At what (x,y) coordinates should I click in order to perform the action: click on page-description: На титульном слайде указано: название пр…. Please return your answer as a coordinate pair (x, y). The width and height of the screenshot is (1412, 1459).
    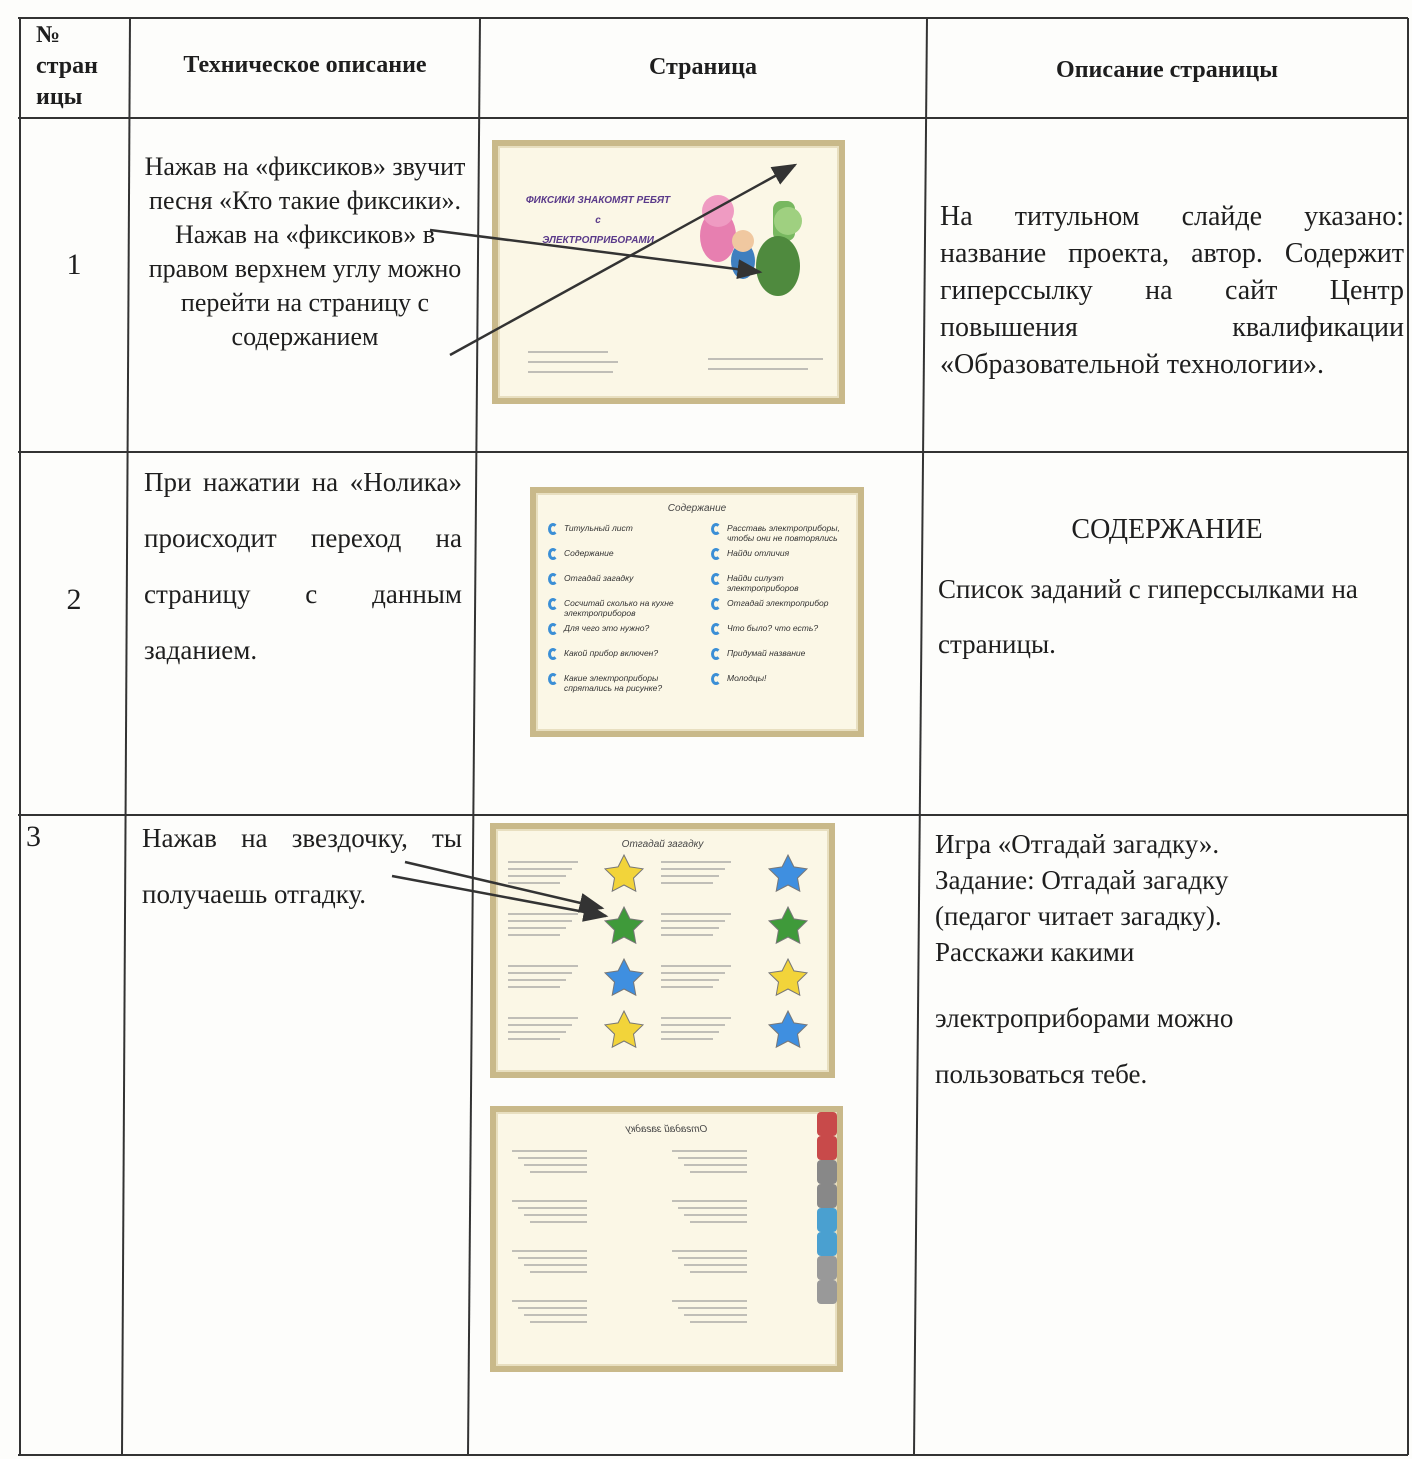
    Looking at the image, I should click on (1172, 290).